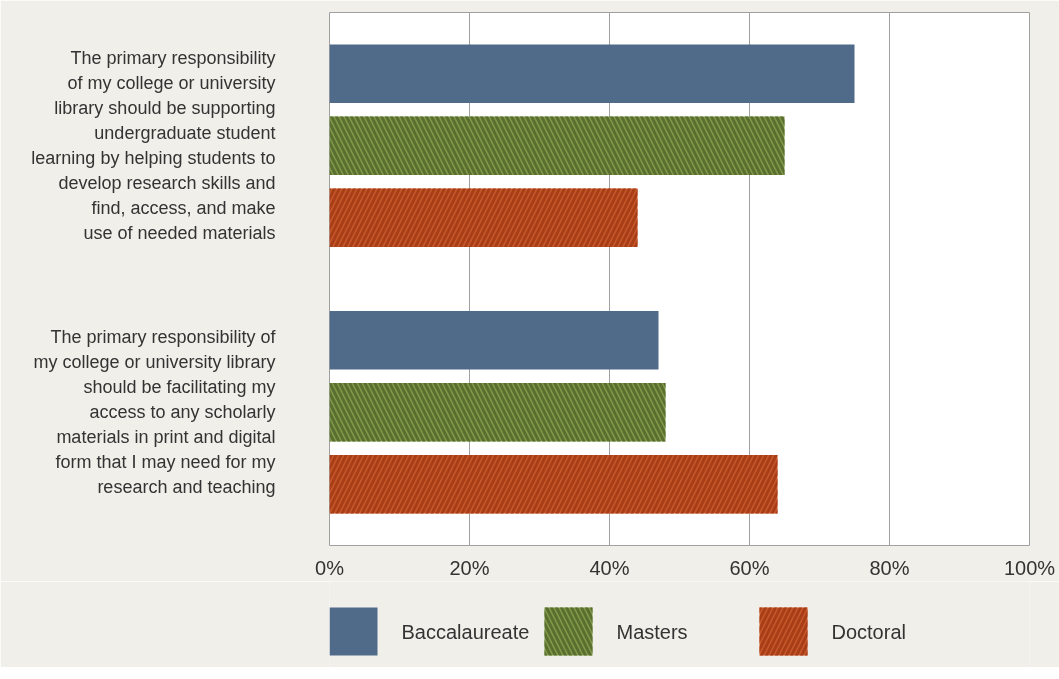 Image resolution: width=1059 pixels, height=679 pixels. What do you see at coordinates (749, 567) in the screenshot?
I see `x-tick-label: 60%` at bounding box center [749, 567].